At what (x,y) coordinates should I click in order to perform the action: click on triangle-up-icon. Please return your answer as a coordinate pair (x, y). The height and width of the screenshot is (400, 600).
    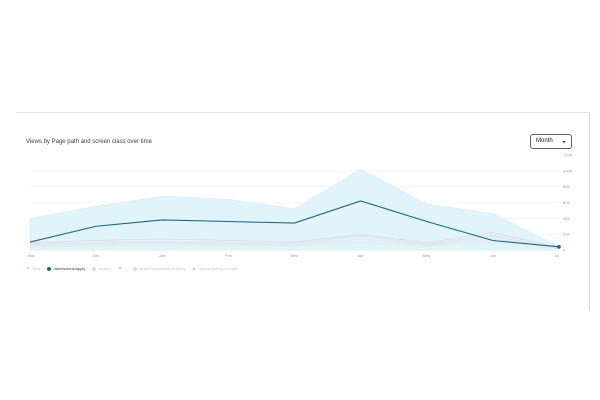
    Looking at the image, I should click on (194, 268).